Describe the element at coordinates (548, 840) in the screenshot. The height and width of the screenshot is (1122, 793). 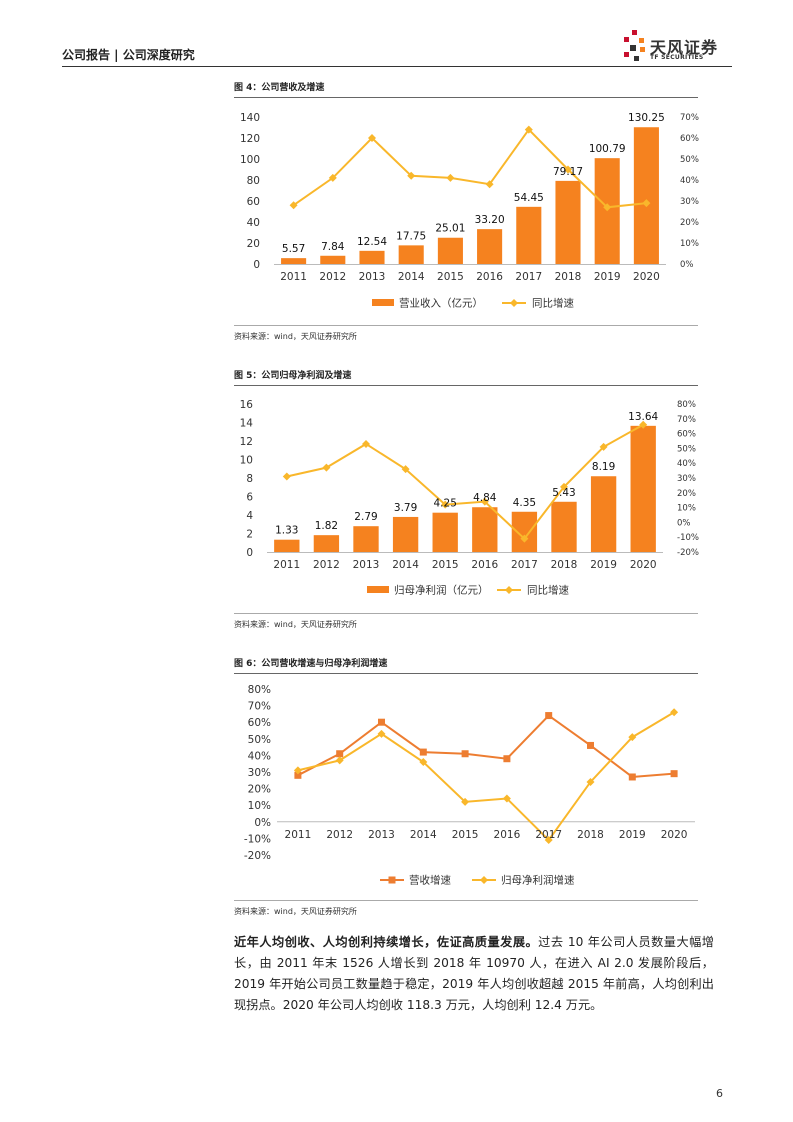
I see `series-1-point-2017` at that location.